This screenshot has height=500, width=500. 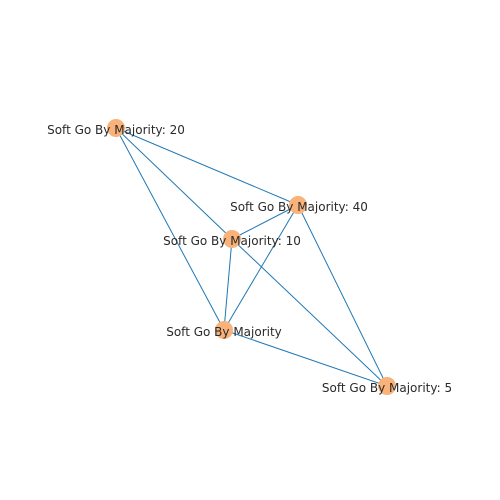 I want to click on edge-n20-n40, so click(x=207, y=166).